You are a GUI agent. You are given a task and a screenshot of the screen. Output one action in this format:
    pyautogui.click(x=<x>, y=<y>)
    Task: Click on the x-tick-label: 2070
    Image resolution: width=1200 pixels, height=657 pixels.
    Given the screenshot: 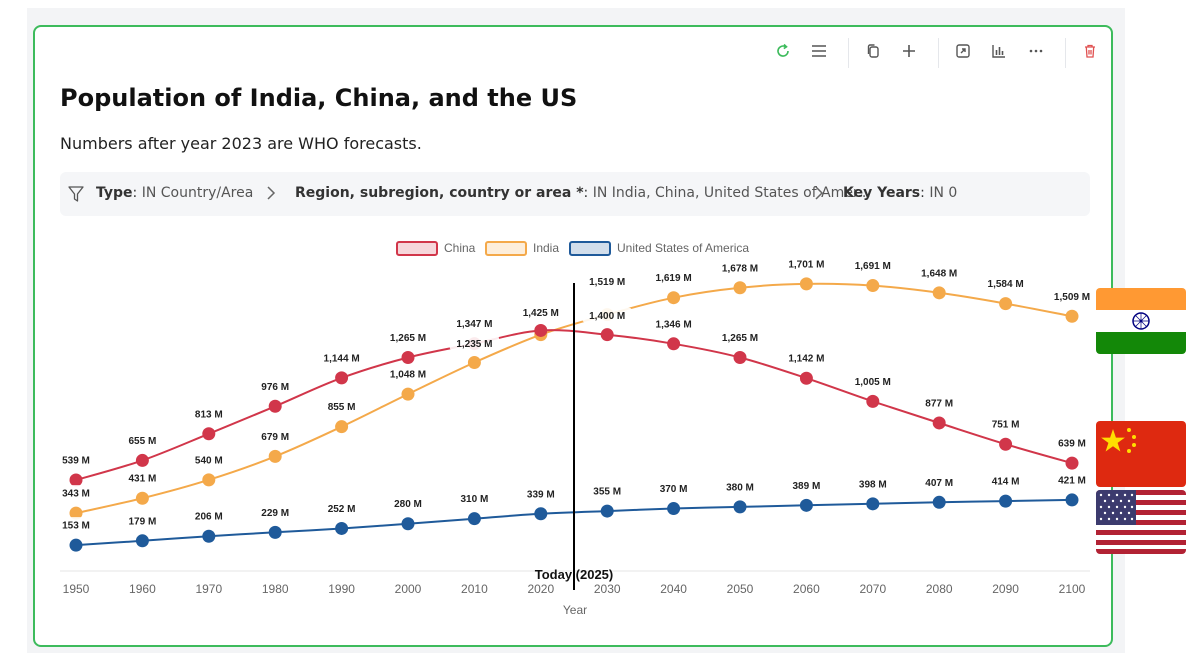 What is the action you would take?
    pyautogui.click(x=872, y=589)
    